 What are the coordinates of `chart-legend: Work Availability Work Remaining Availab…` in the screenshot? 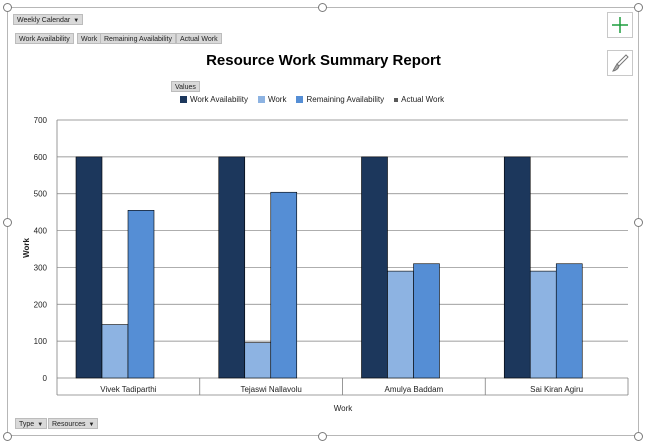 It's located at (317, 99).